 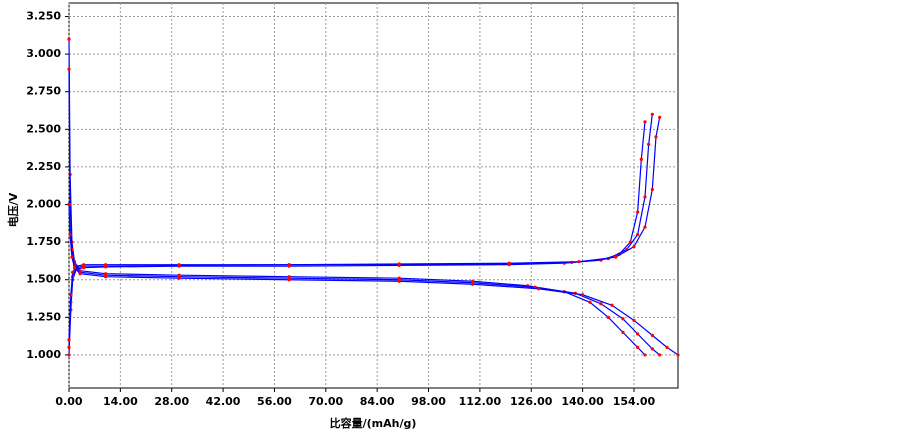 What do you see at coordinates (43, 166) in the screenshot?
I see `y-tick-label: 2.250` at bounding box center [43, 166].